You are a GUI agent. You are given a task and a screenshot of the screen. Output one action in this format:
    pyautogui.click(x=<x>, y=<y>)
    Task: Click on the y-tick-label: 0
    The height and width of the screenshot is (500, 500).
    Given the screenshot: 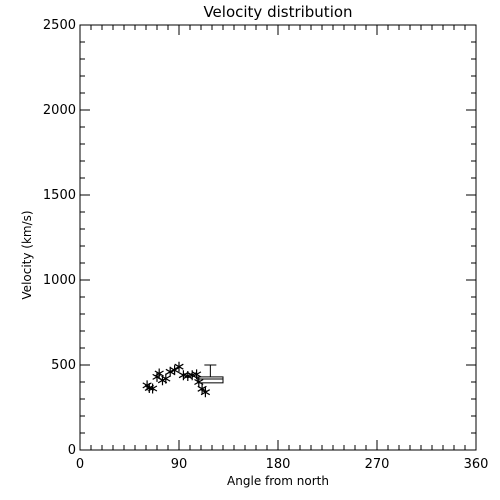 What is the action you would take?
    pyautogui.click(x=72, y=450)
    